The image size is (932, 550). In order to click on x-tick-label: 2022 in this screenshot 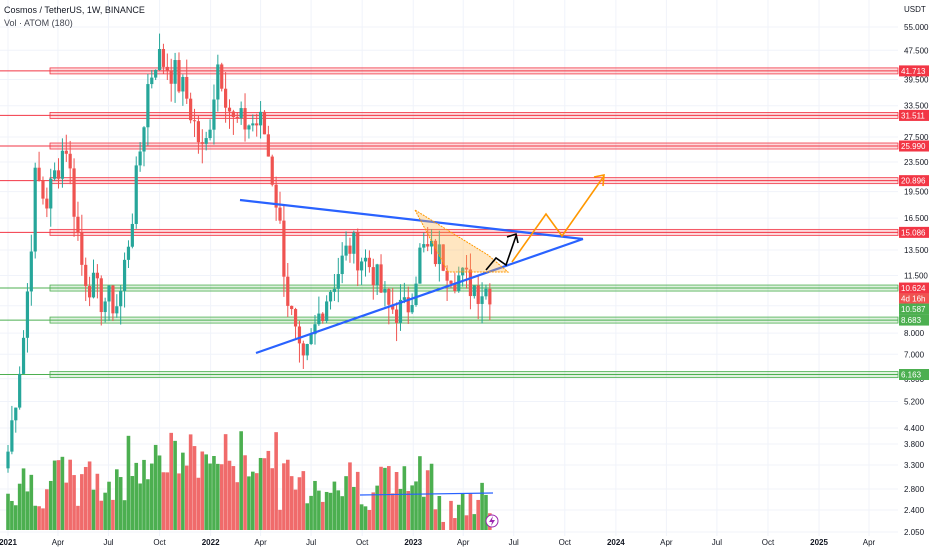, I will do `click(211, 542)`.